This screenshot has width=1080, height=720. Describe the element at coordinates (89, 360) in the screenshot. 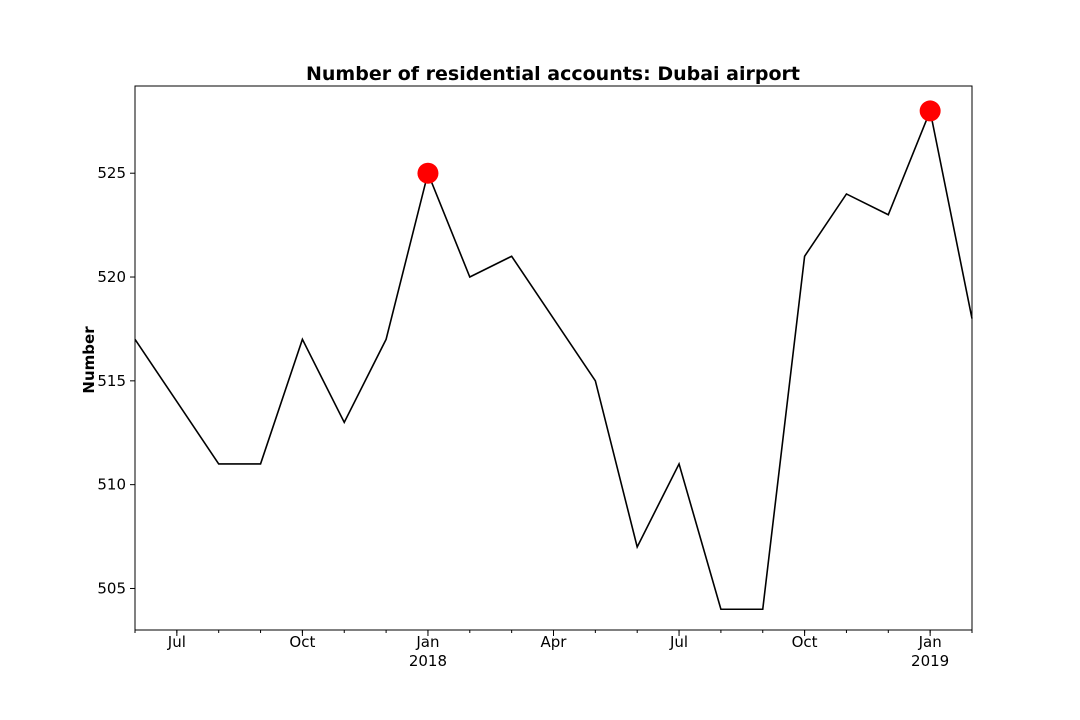

I see `y-axis-title: Number` at that location.